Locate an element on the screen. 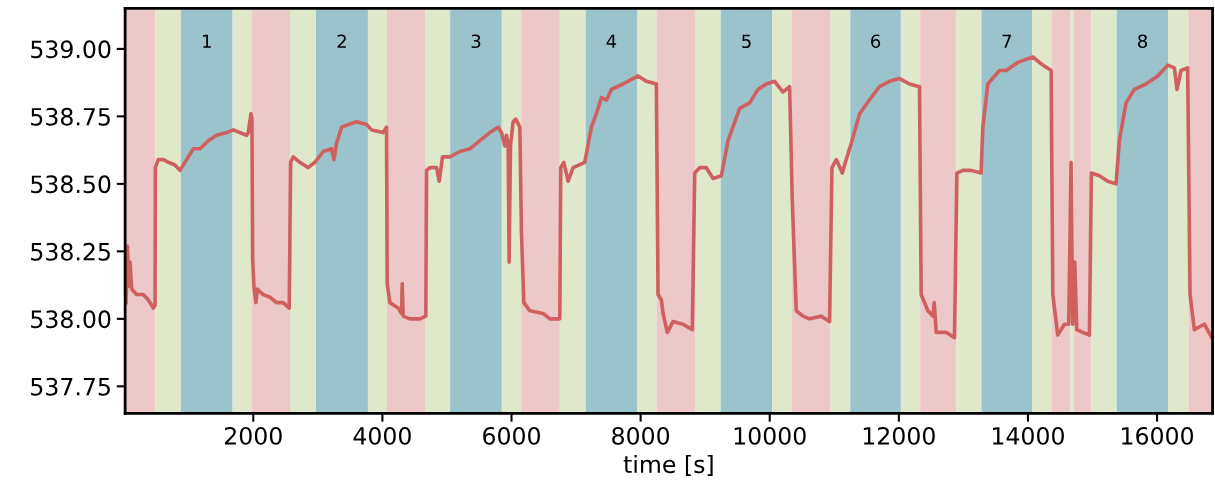 This screenshot has width=1215, height=495. y-tick-label: 538.50 is located at coordinates (71, 184).